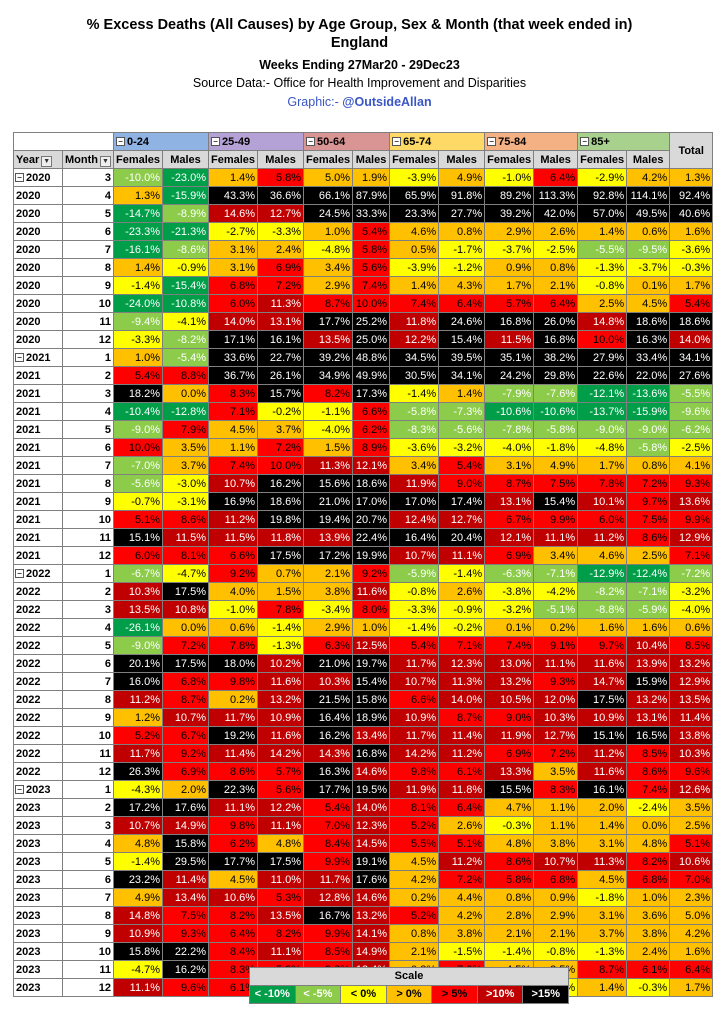 This screenshot has height=1024, width=719. I want to click on group-header: −0-24, so click(161, 141).